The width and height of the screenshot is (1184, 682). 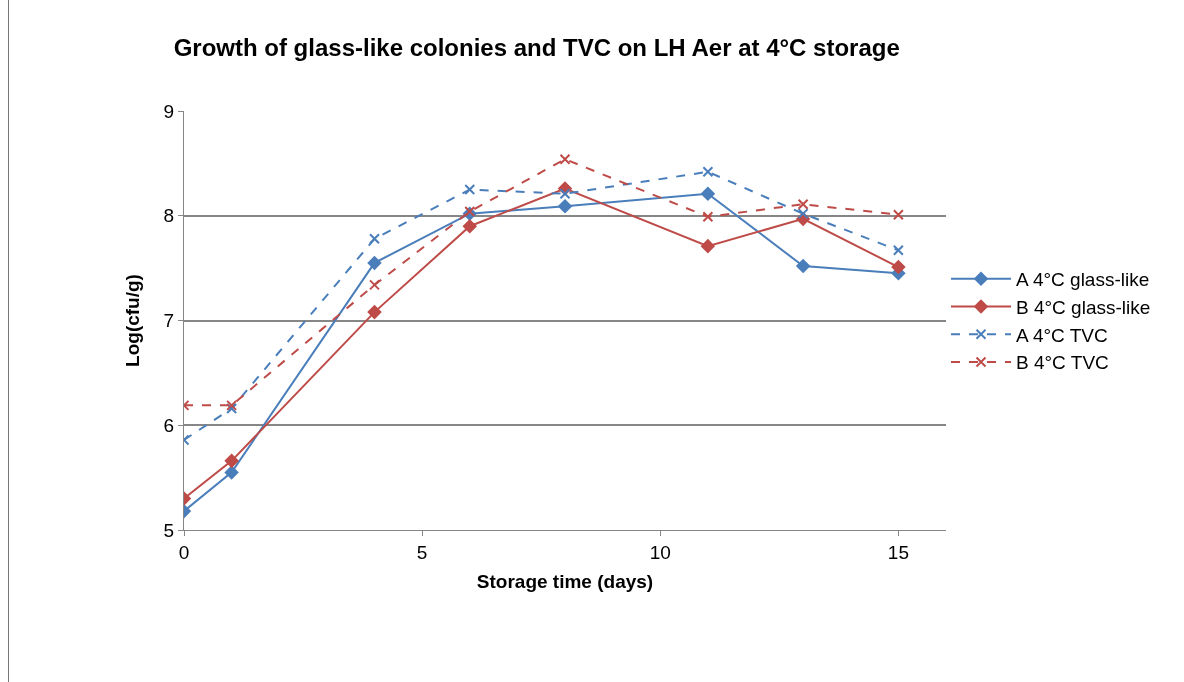 What do you see at coordinates (169, 321) in the screenshot?
I see `y-tick-label: 7` at bounding box center [169, 321].